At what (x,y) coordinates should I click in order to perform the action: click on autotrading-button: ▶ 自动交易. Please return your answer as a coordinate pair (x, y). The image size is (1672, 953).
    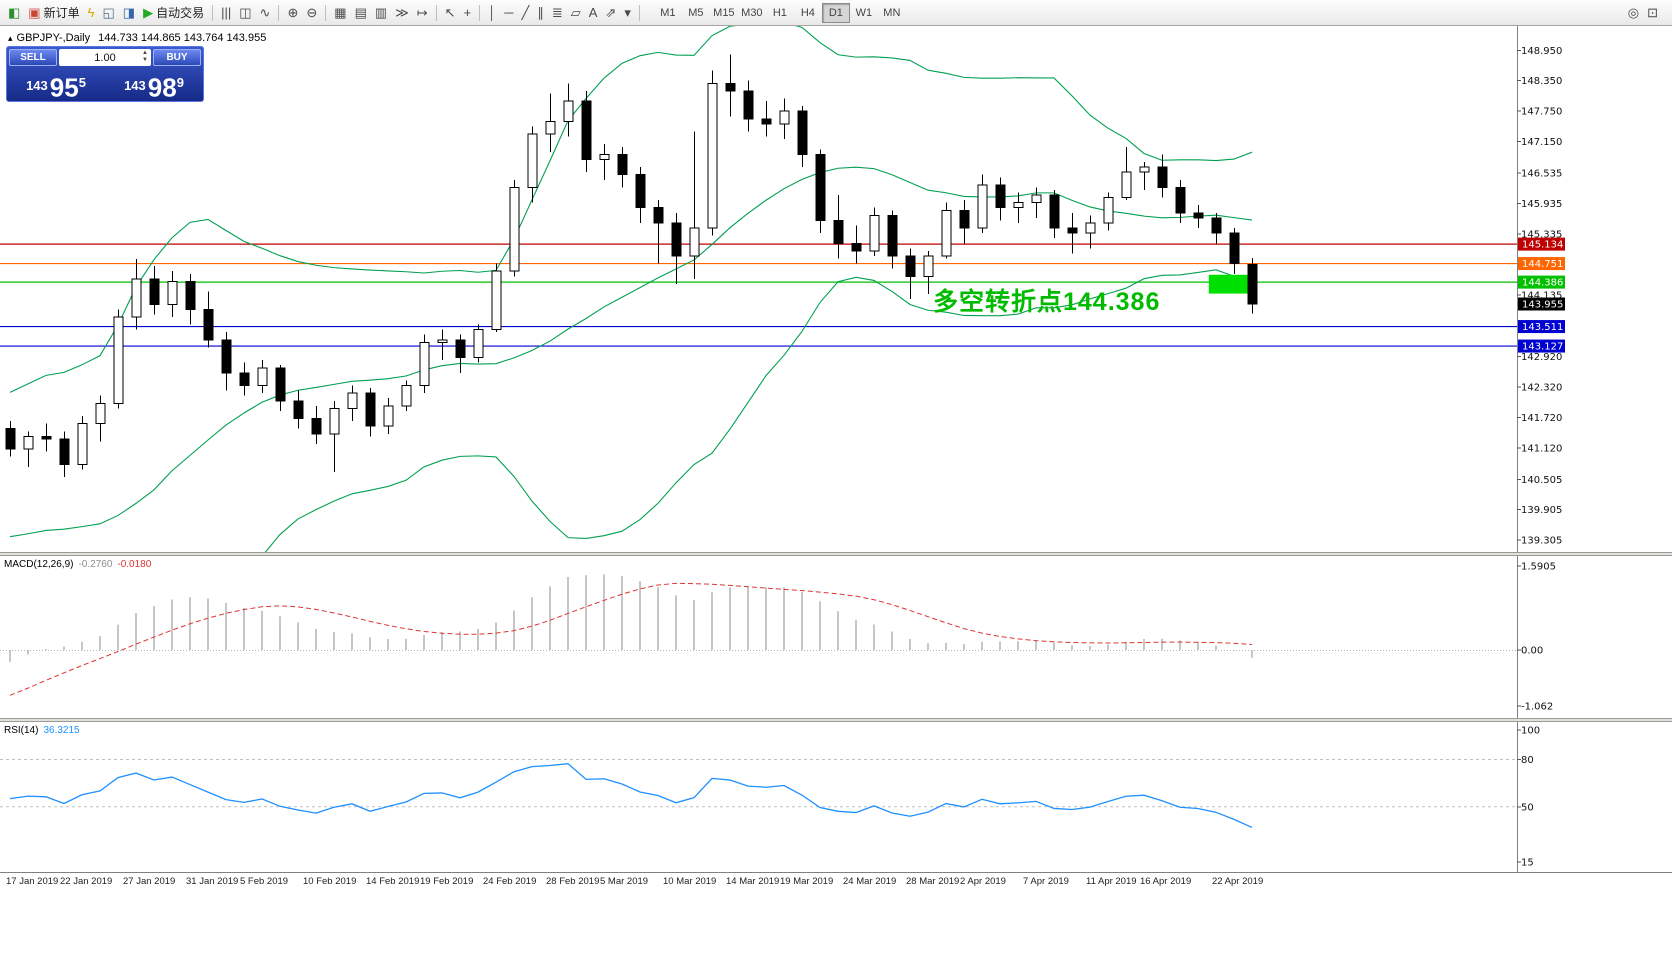
    Looking at the image, I should click on (173, 13).